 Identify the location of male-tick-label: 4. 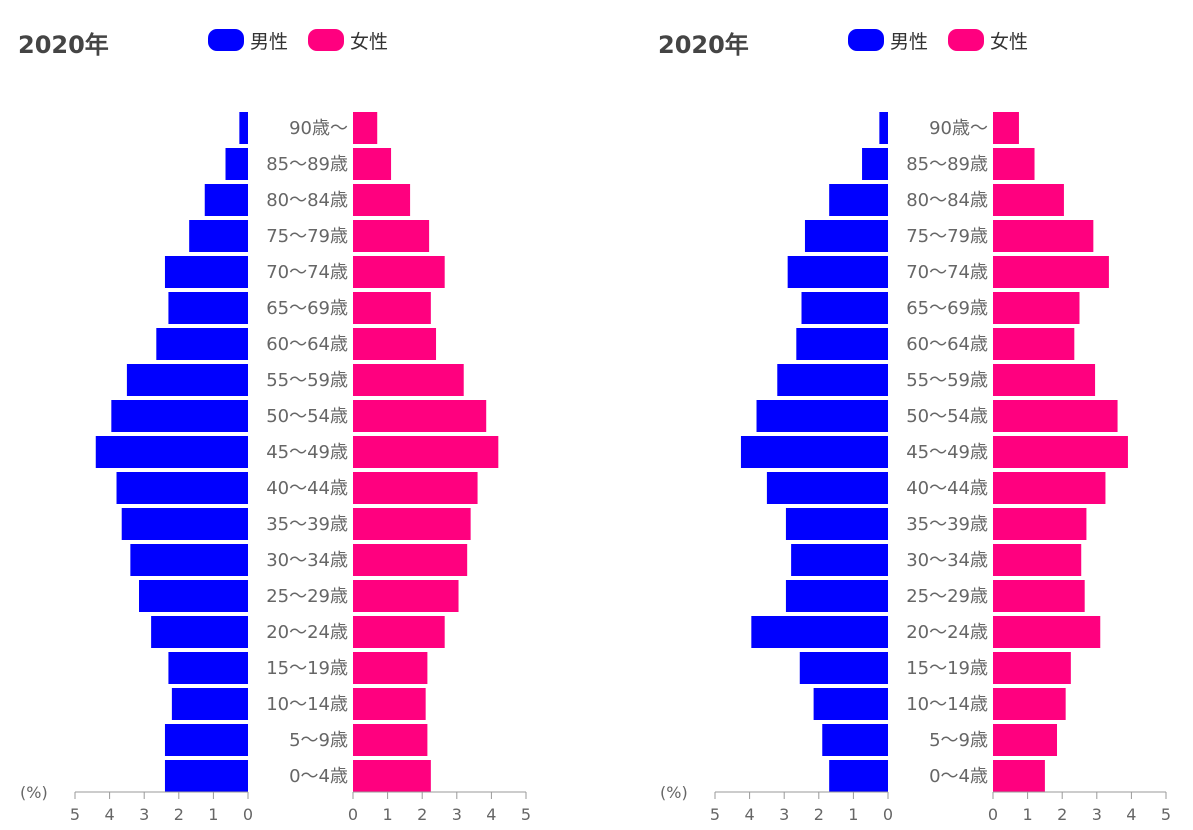
(110, 814).